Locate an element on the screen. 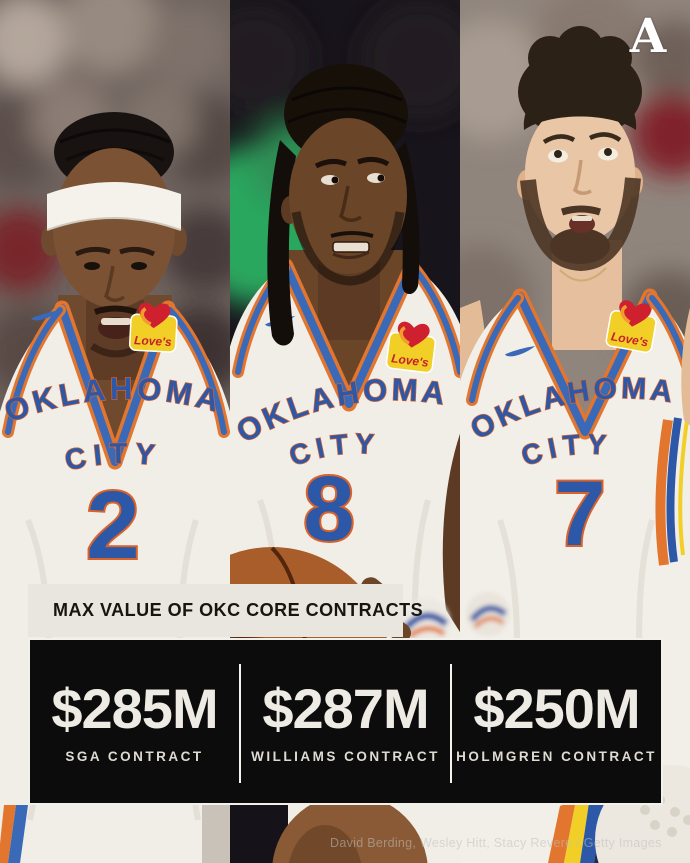  contracts-banner: MAX VALUE OF OKC CORE CONTRACTS is located at coordinates (225, 610).